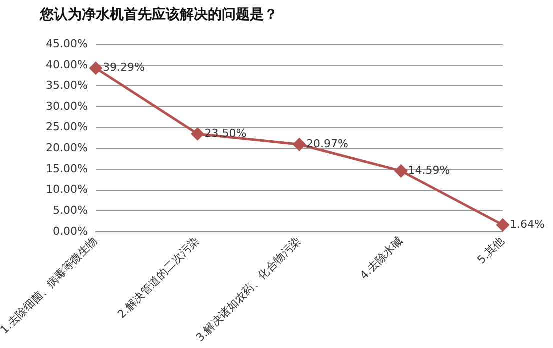  I want to click on y-tick-label: 25.00%, so click(67, 127).